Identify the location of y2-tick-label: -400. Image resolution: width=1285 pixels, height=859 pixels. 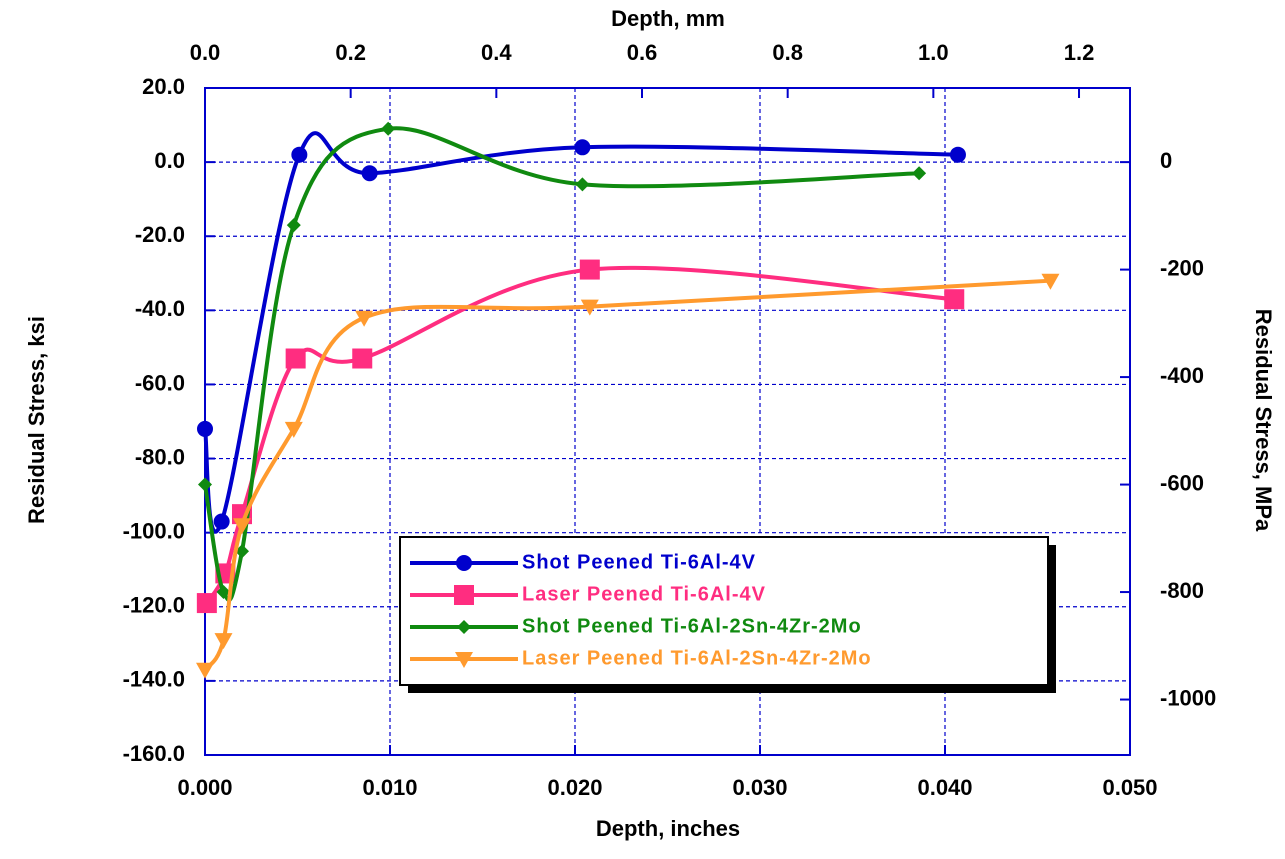
(1182, 375).